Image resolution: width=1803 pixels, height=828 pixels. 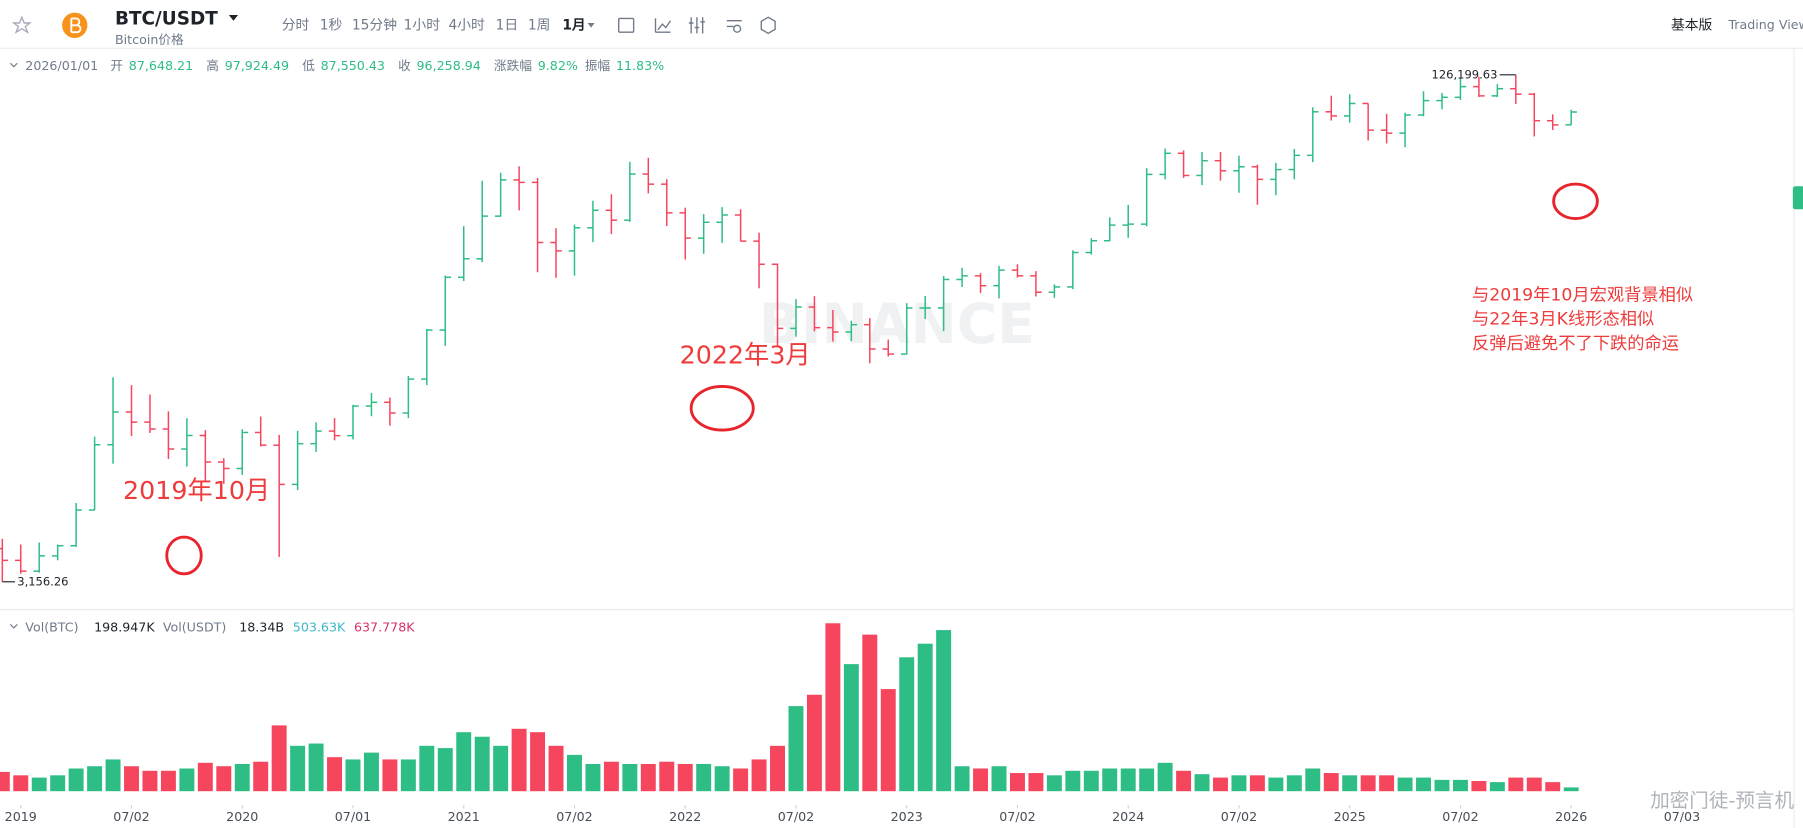 What do you see at coordinates (591, 25) in the screenshot?
I see `timeframe-dropdown` at bounding box center [591, 25].